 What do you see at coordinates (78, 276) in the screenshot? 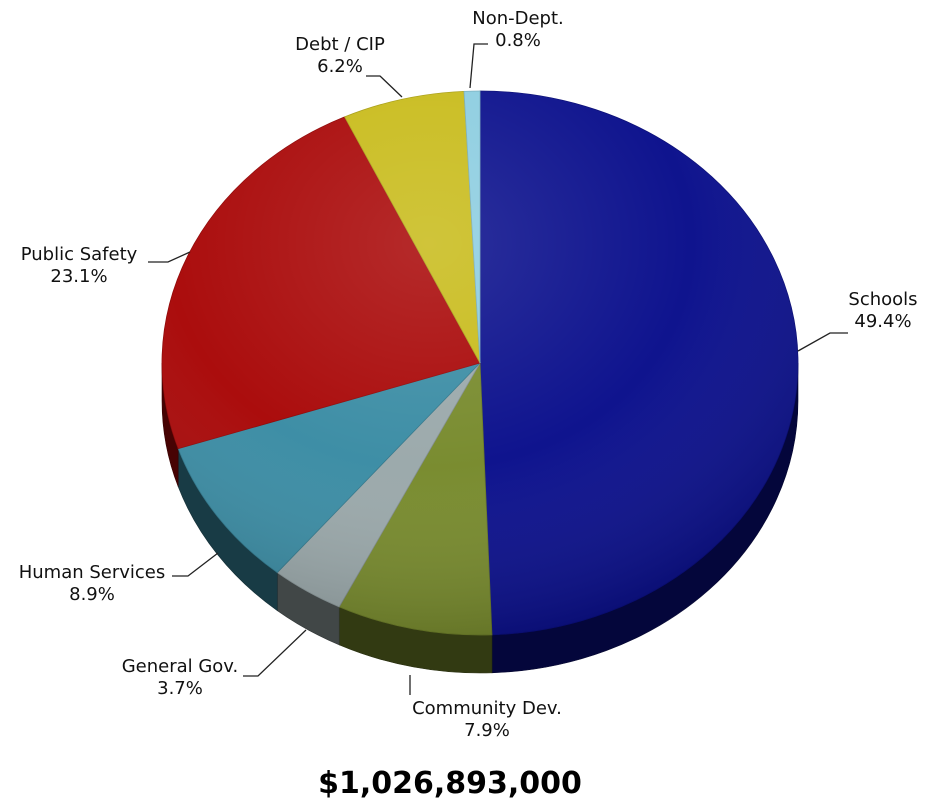
I see `slice-value-public-safety: 23.1%` at bounding box center [78, 276].